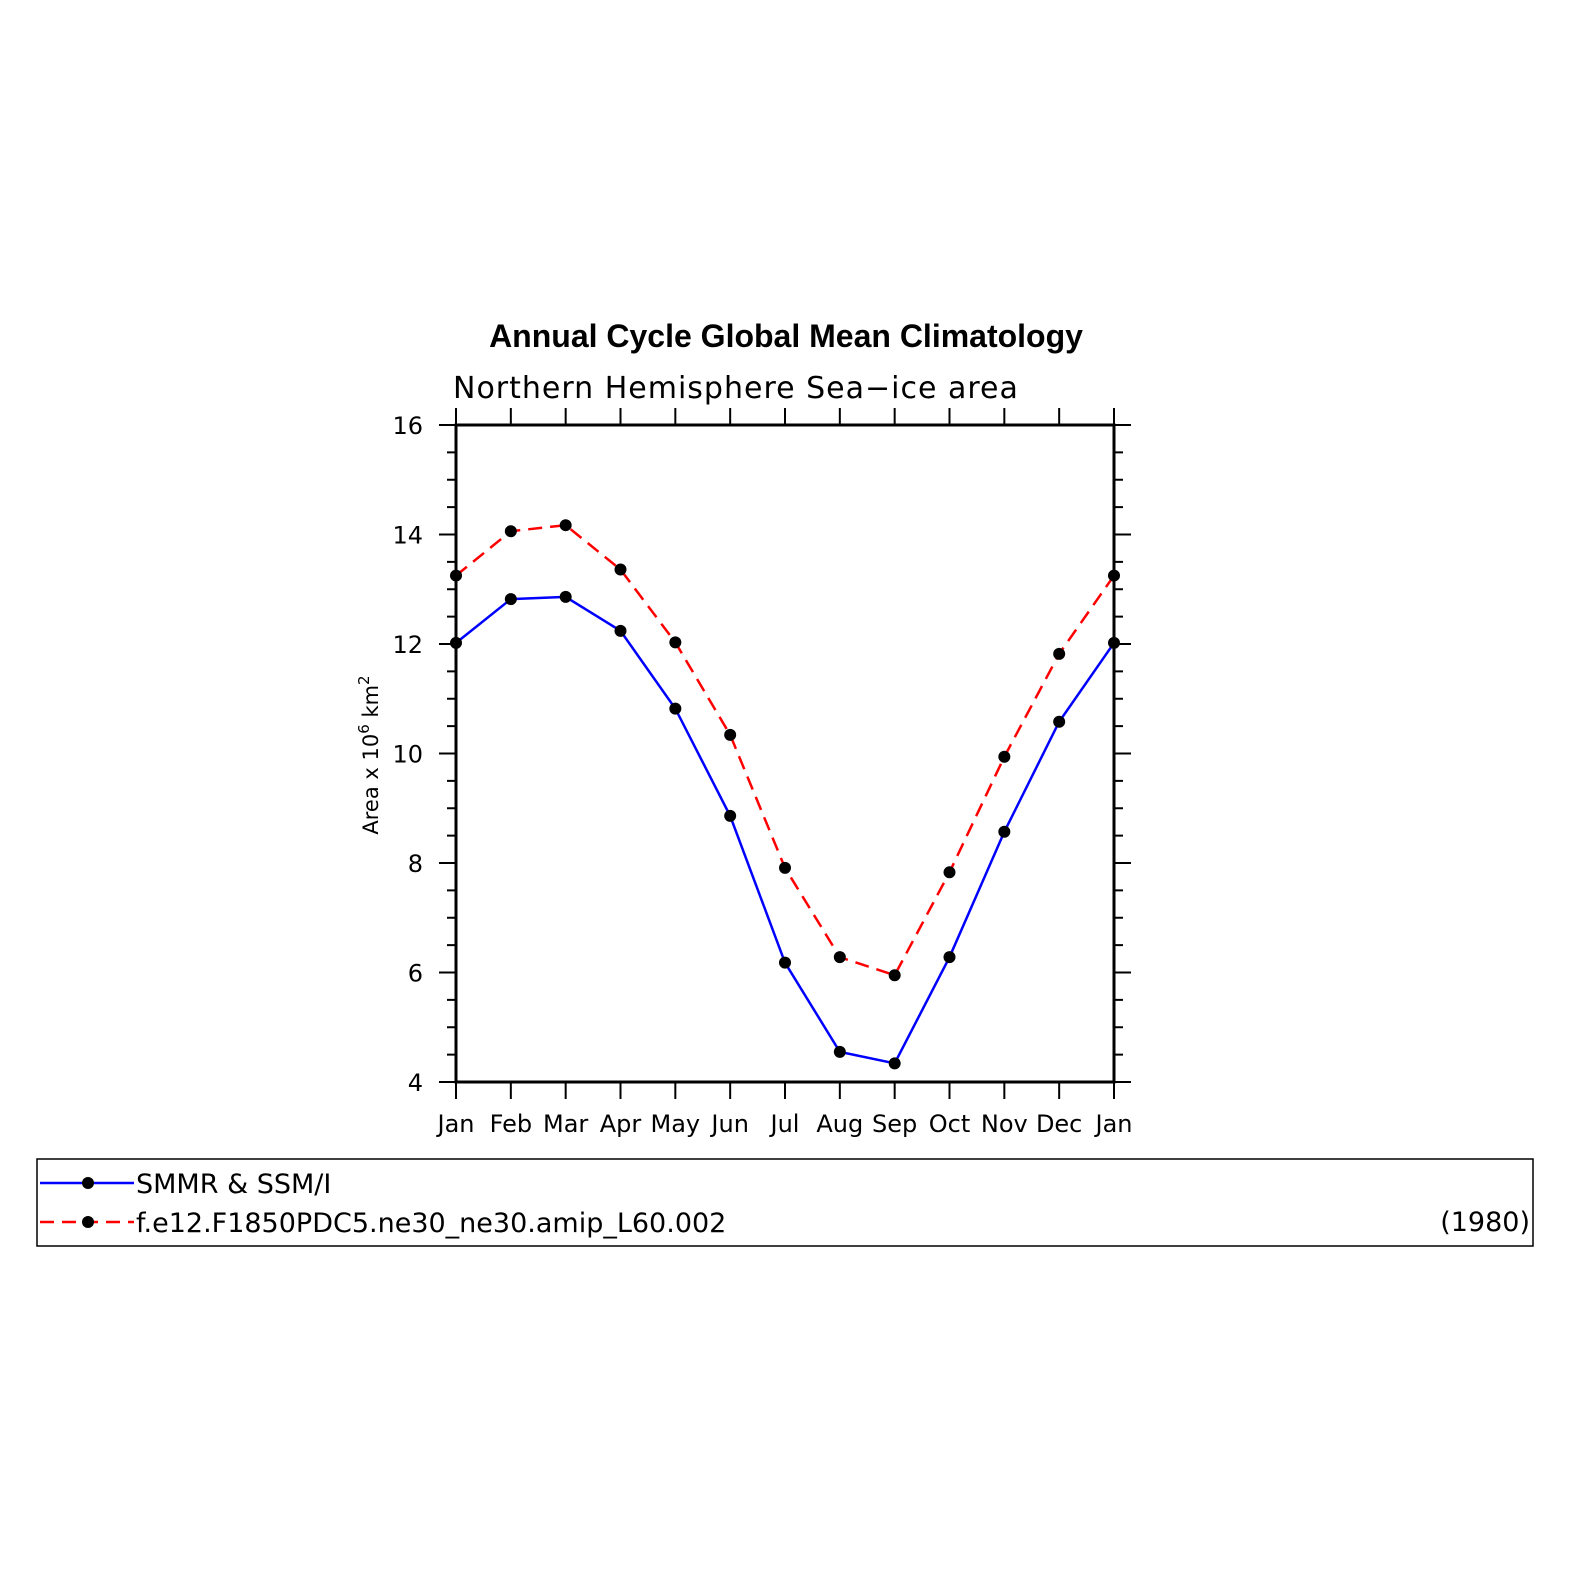  I want to click on y-tick-label: 8, so click(415, 864).